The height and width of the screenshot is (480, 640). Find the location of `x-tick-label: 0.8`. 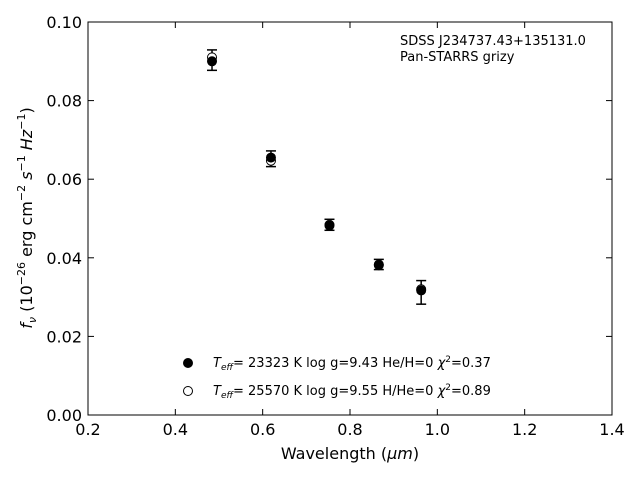

x-tick-label: 0.8 is located at coordinates (349, 429).